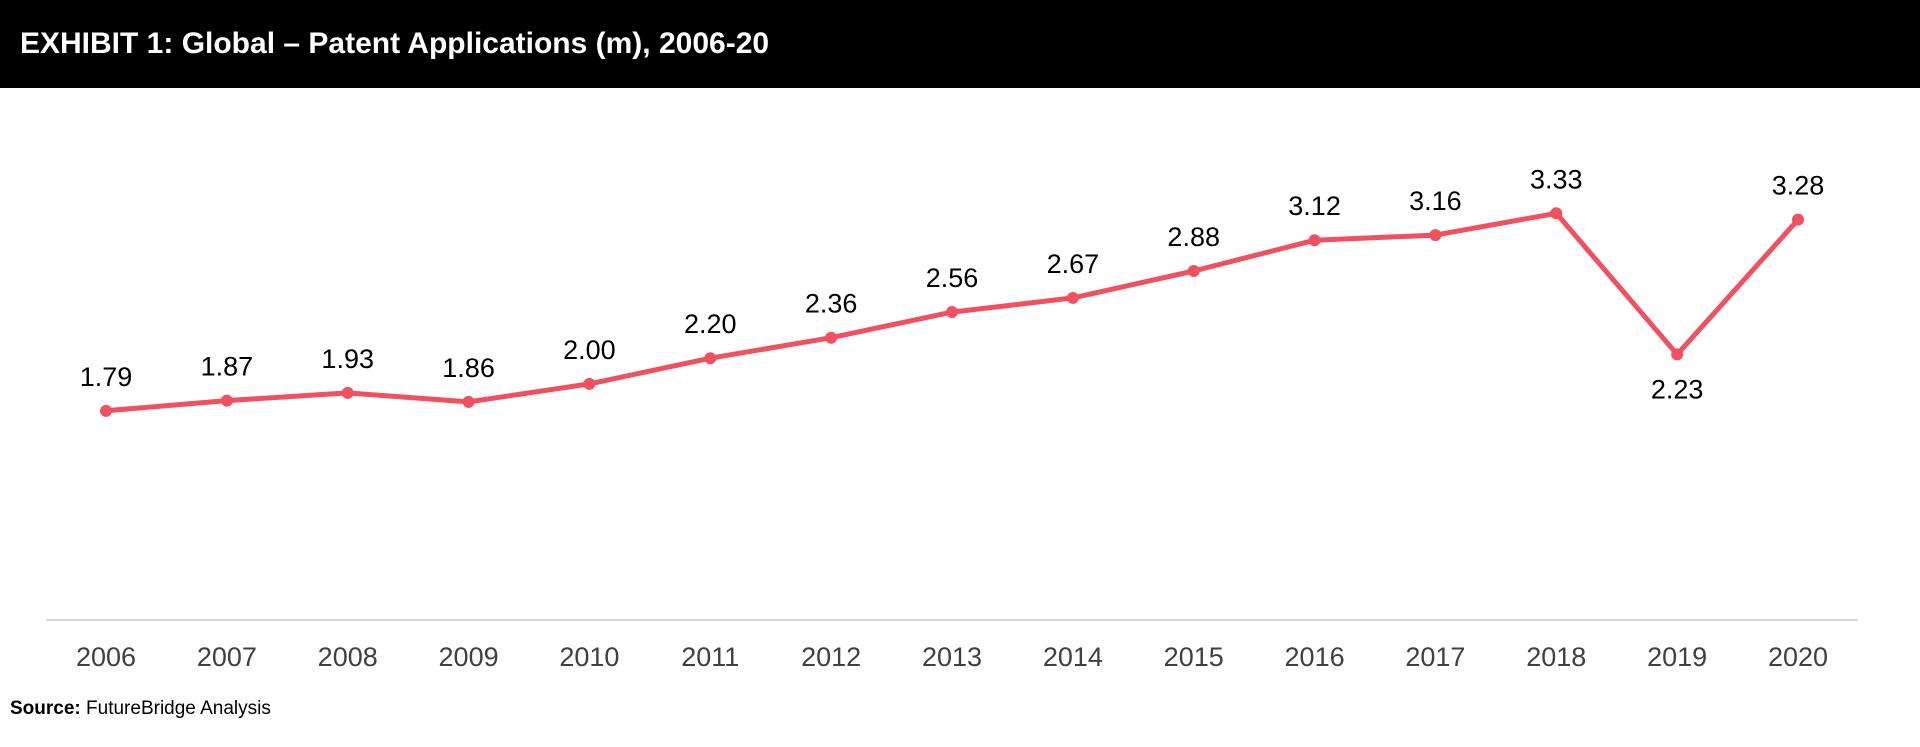  What do you see at coordinates (1194, 657) in the screenshot?
I see `x-tick-label: 2015` at bounding box center [1194, 657].